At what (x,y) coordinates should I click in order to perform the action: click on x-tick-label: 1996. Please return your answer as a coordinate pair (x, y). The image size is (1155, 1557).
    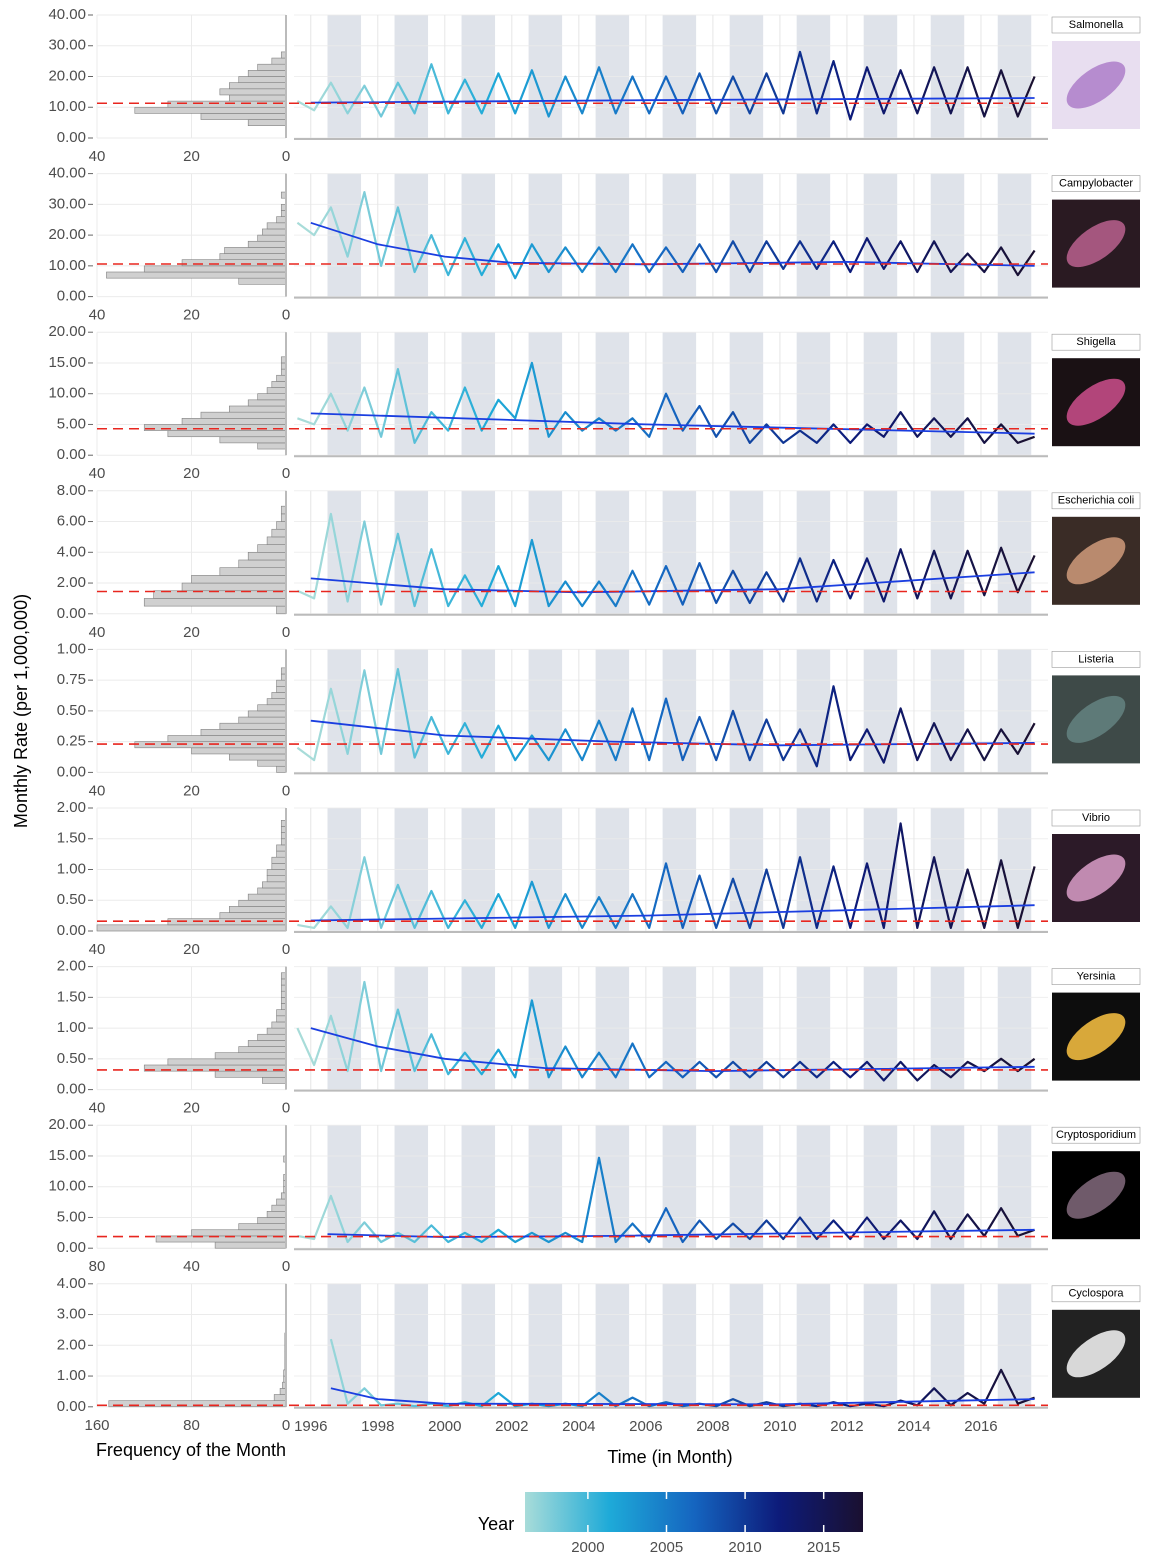
    Looking at the image, I should click on (310, 1426).